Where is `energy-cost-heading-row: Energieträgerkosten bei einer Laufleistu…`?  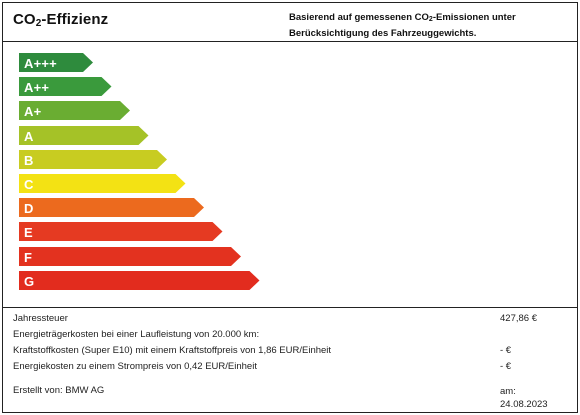
energy-cost-heading-row: Energieträgerkosten bei einer Laufleistu… is located at coordinates (290, 335).